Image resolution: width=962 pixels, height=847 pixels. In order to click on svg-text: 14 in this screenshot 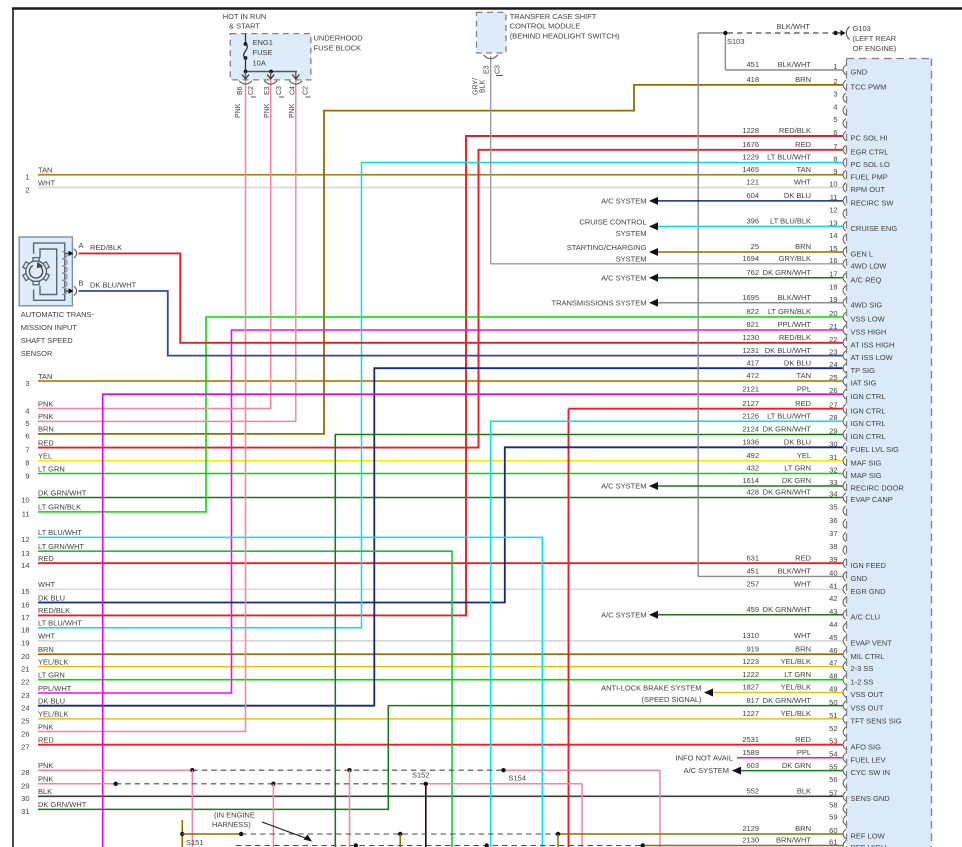, I will do `click(833, 235)`.